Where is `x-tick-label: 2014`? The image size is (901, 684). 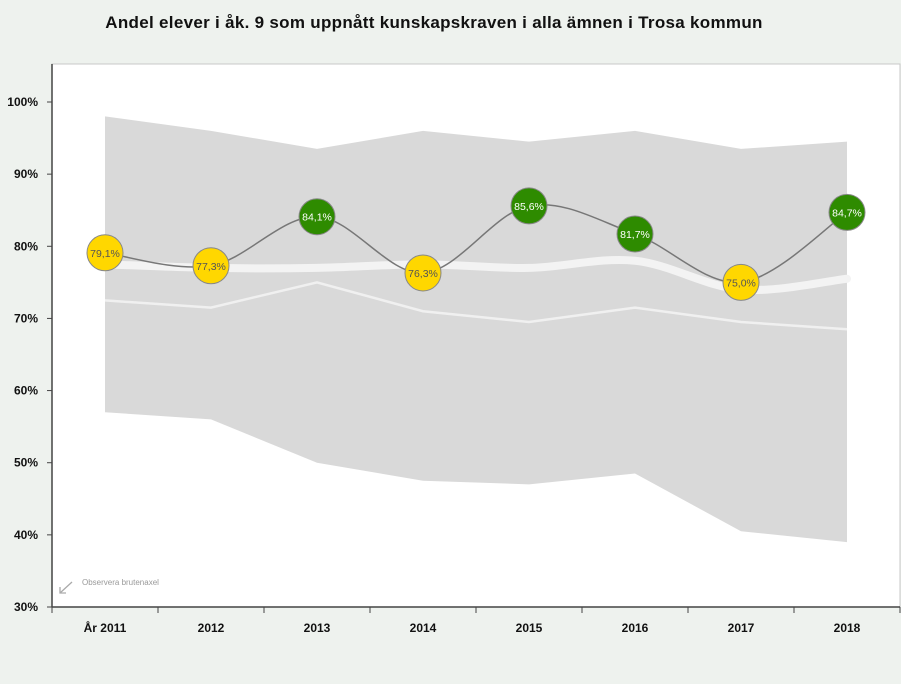 x-tick-label: 2014 is located at coordinates (423, 628).